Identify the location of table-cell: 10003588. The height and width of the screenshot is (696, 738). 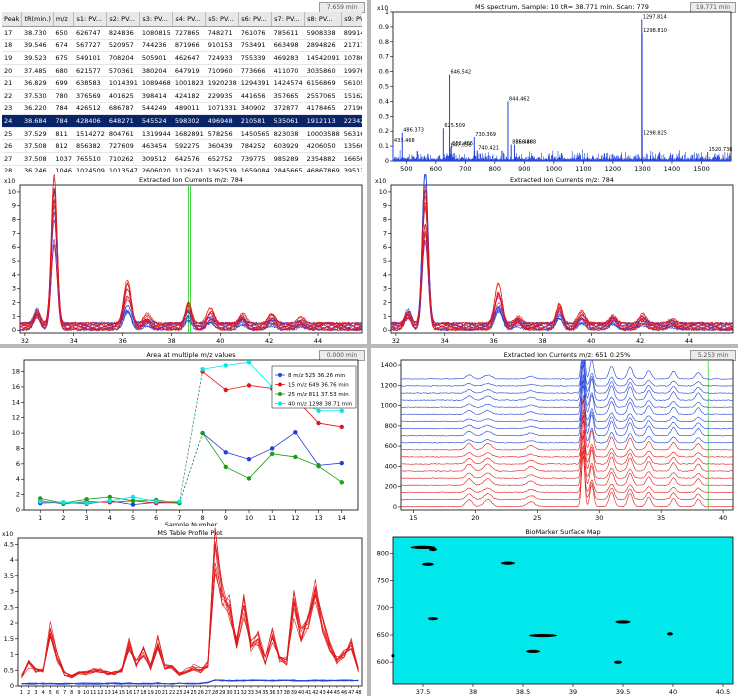
(323, 134).